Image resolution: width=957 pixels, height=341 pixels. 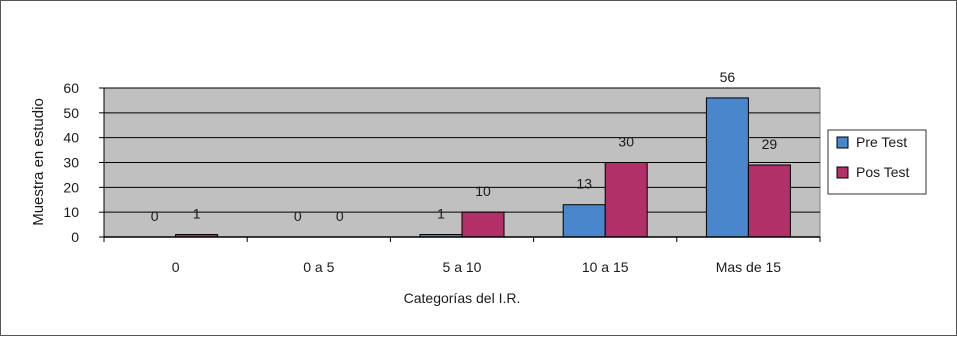 I want to click on y-tick-label: 50, so click(x=71, y=113).